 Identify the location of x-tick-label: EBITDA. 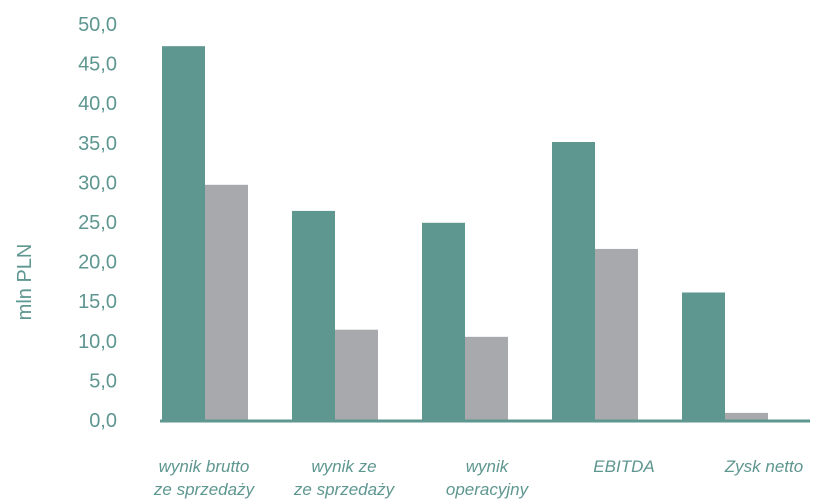
(623, 466).